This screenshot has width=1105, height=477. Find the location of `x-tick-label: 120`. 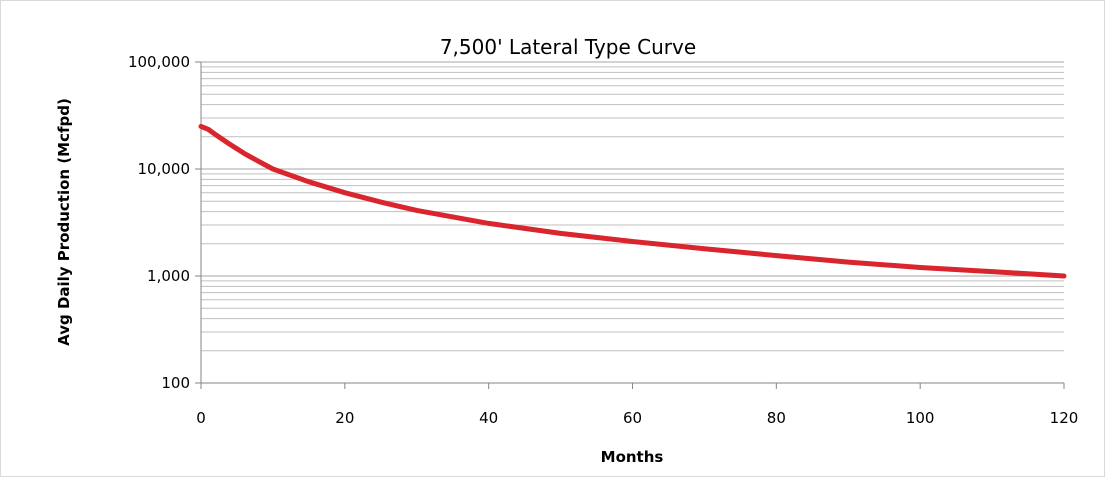

x-tick-label: 120 is located at coordinates (1064, 418).